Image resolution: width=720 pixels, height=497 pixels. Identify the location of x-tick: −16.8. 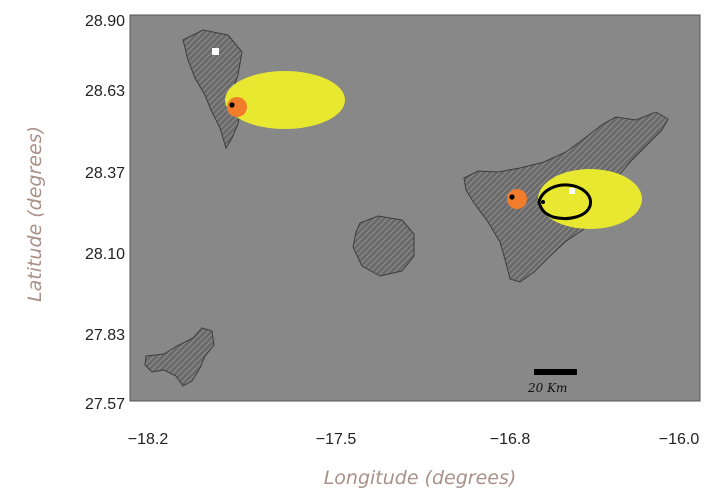
(510, 439).